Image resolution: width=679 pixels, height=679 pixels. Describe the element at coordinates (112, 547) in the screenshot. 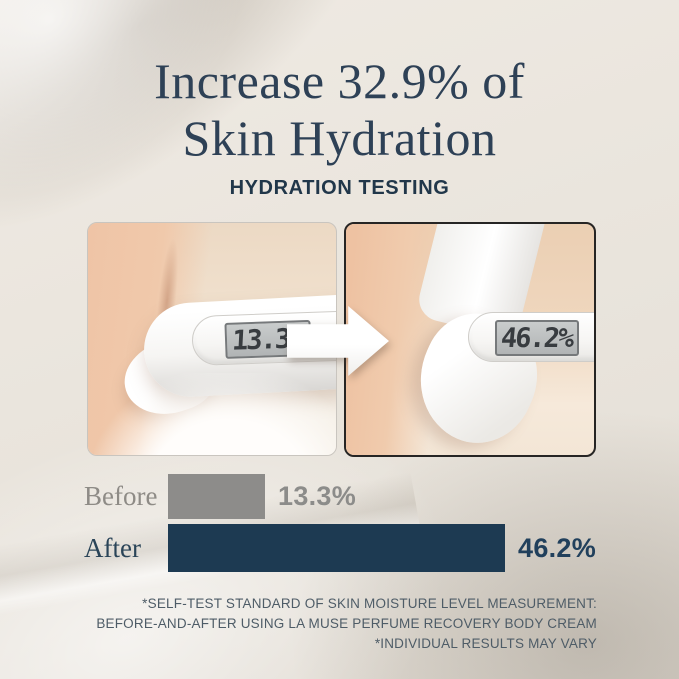

I see `category-label-after: After` at that location.